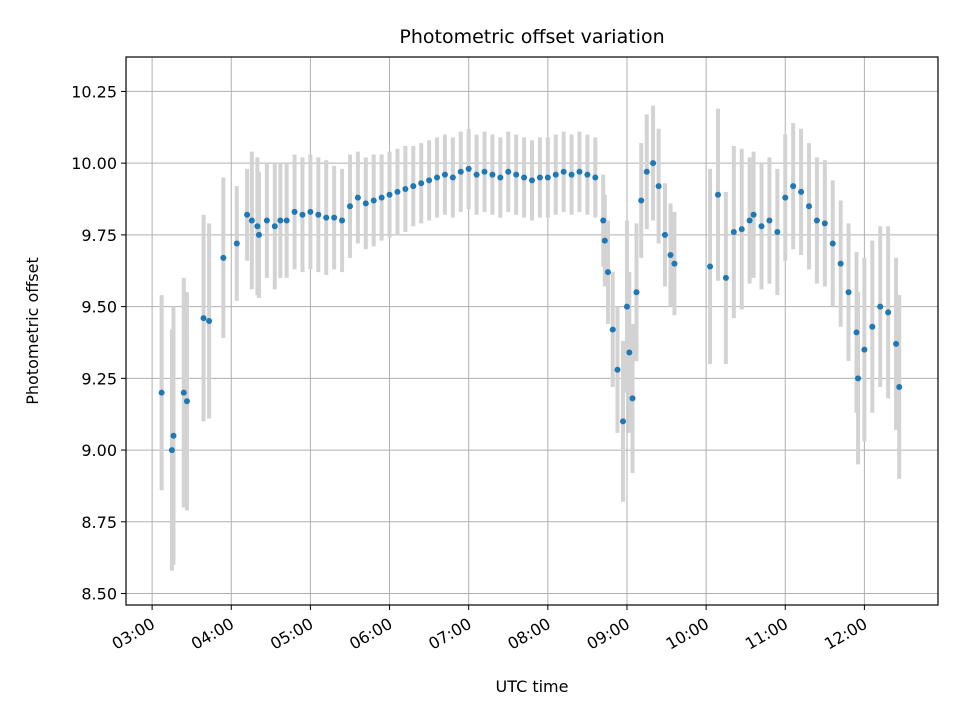 This screenshot has height=720, width=960. Describe the element at coordinates (32, 331) in the screenshot. I see `y-axis-label: Photometric offset` at that location.